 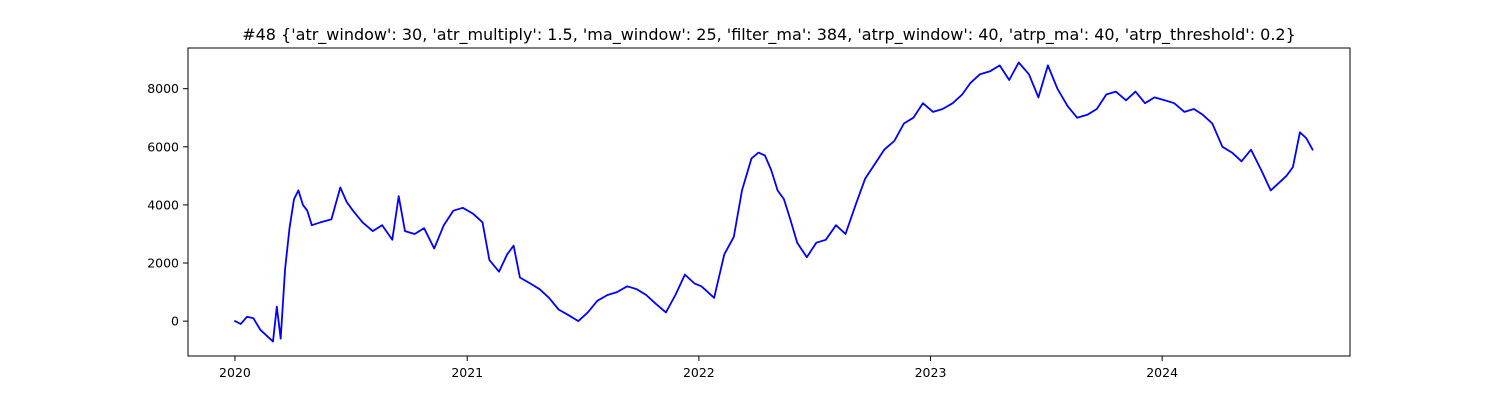 What do you see at coordinates (163, 263) in the screenshot?
I see `y-tick-label: 2000` at bounding box center [163, 263].